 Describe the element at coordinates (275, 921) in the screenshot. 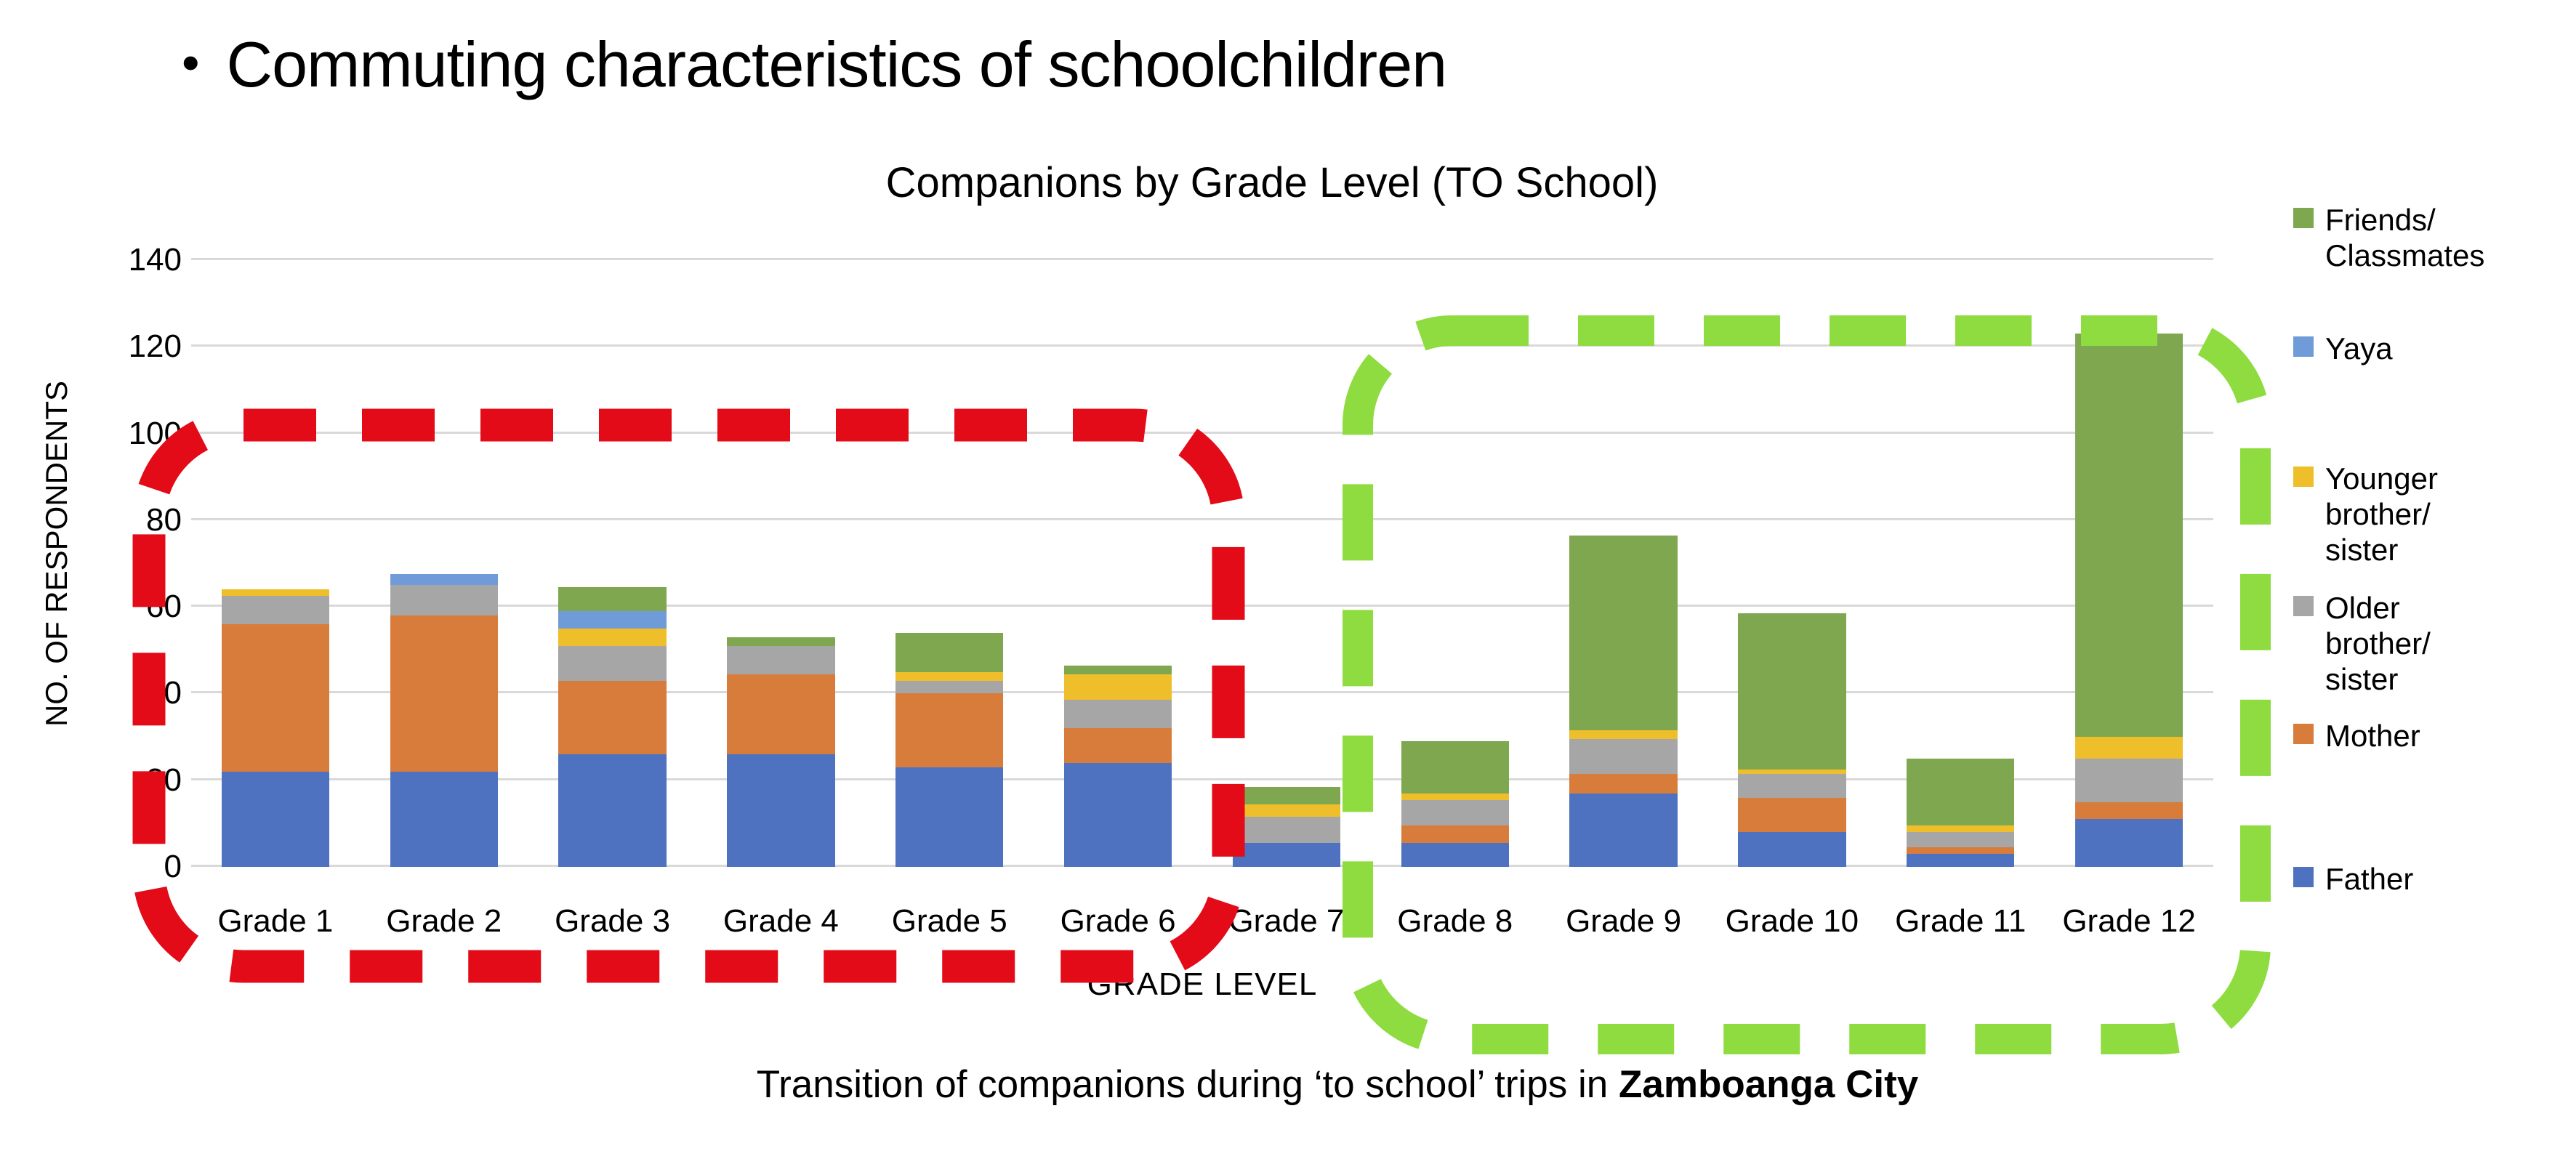

I see `x-tick-label-grade-1: Grade 1` at that location.